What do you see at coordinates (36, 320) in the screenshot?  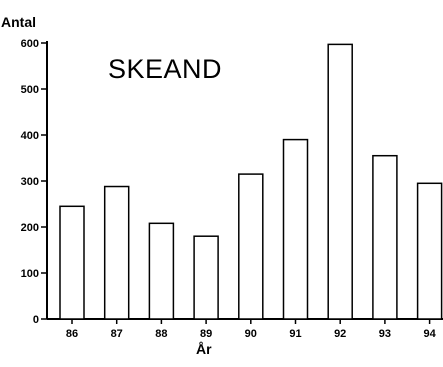 I see `y-tick-label: 0` at bounding box center [36, 320].